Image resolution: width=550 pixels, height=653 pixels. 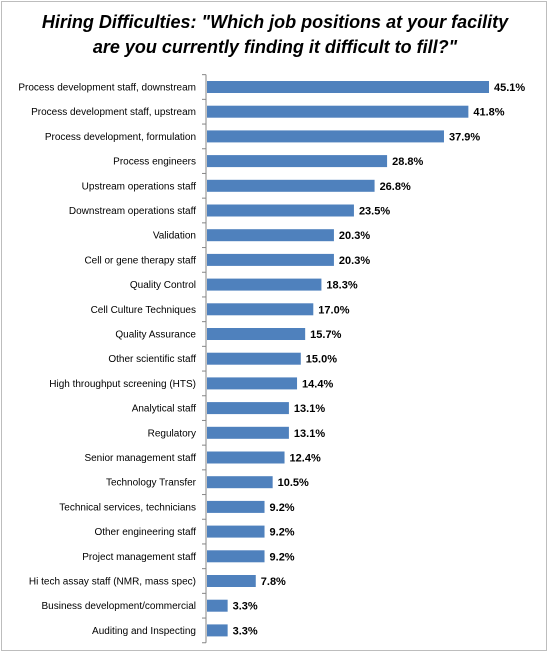 What do you see at coordinates (293, 483) in the screenshot?
I see `value-label: 10.5%` at bounding box center [293, 483].